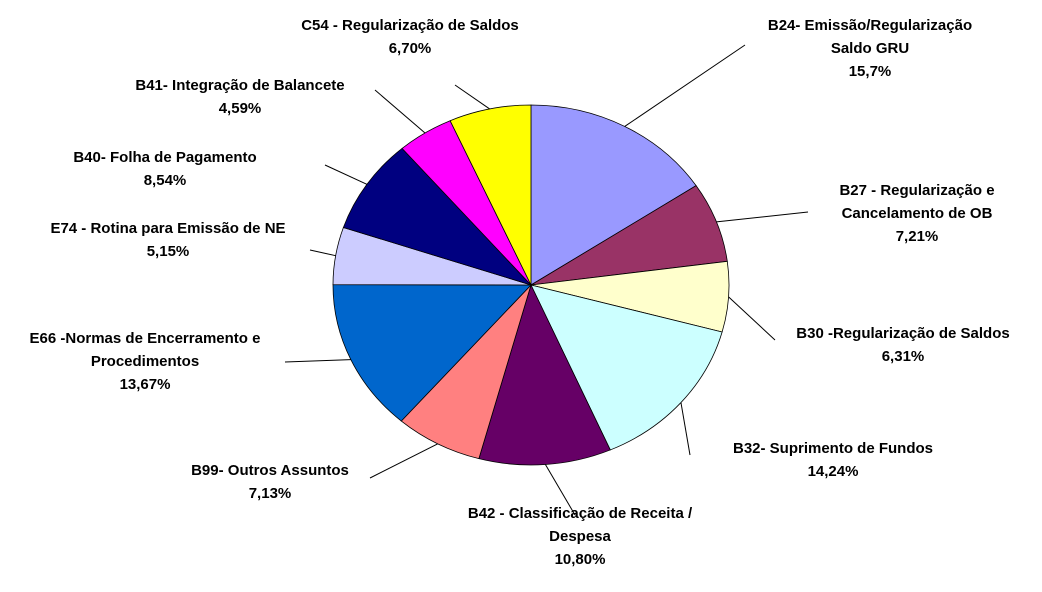 The image size is (1042, 592). Describe the element at coordinates (580, 559) in the screenshot. I see `slice-value: 10,80%` at that location.